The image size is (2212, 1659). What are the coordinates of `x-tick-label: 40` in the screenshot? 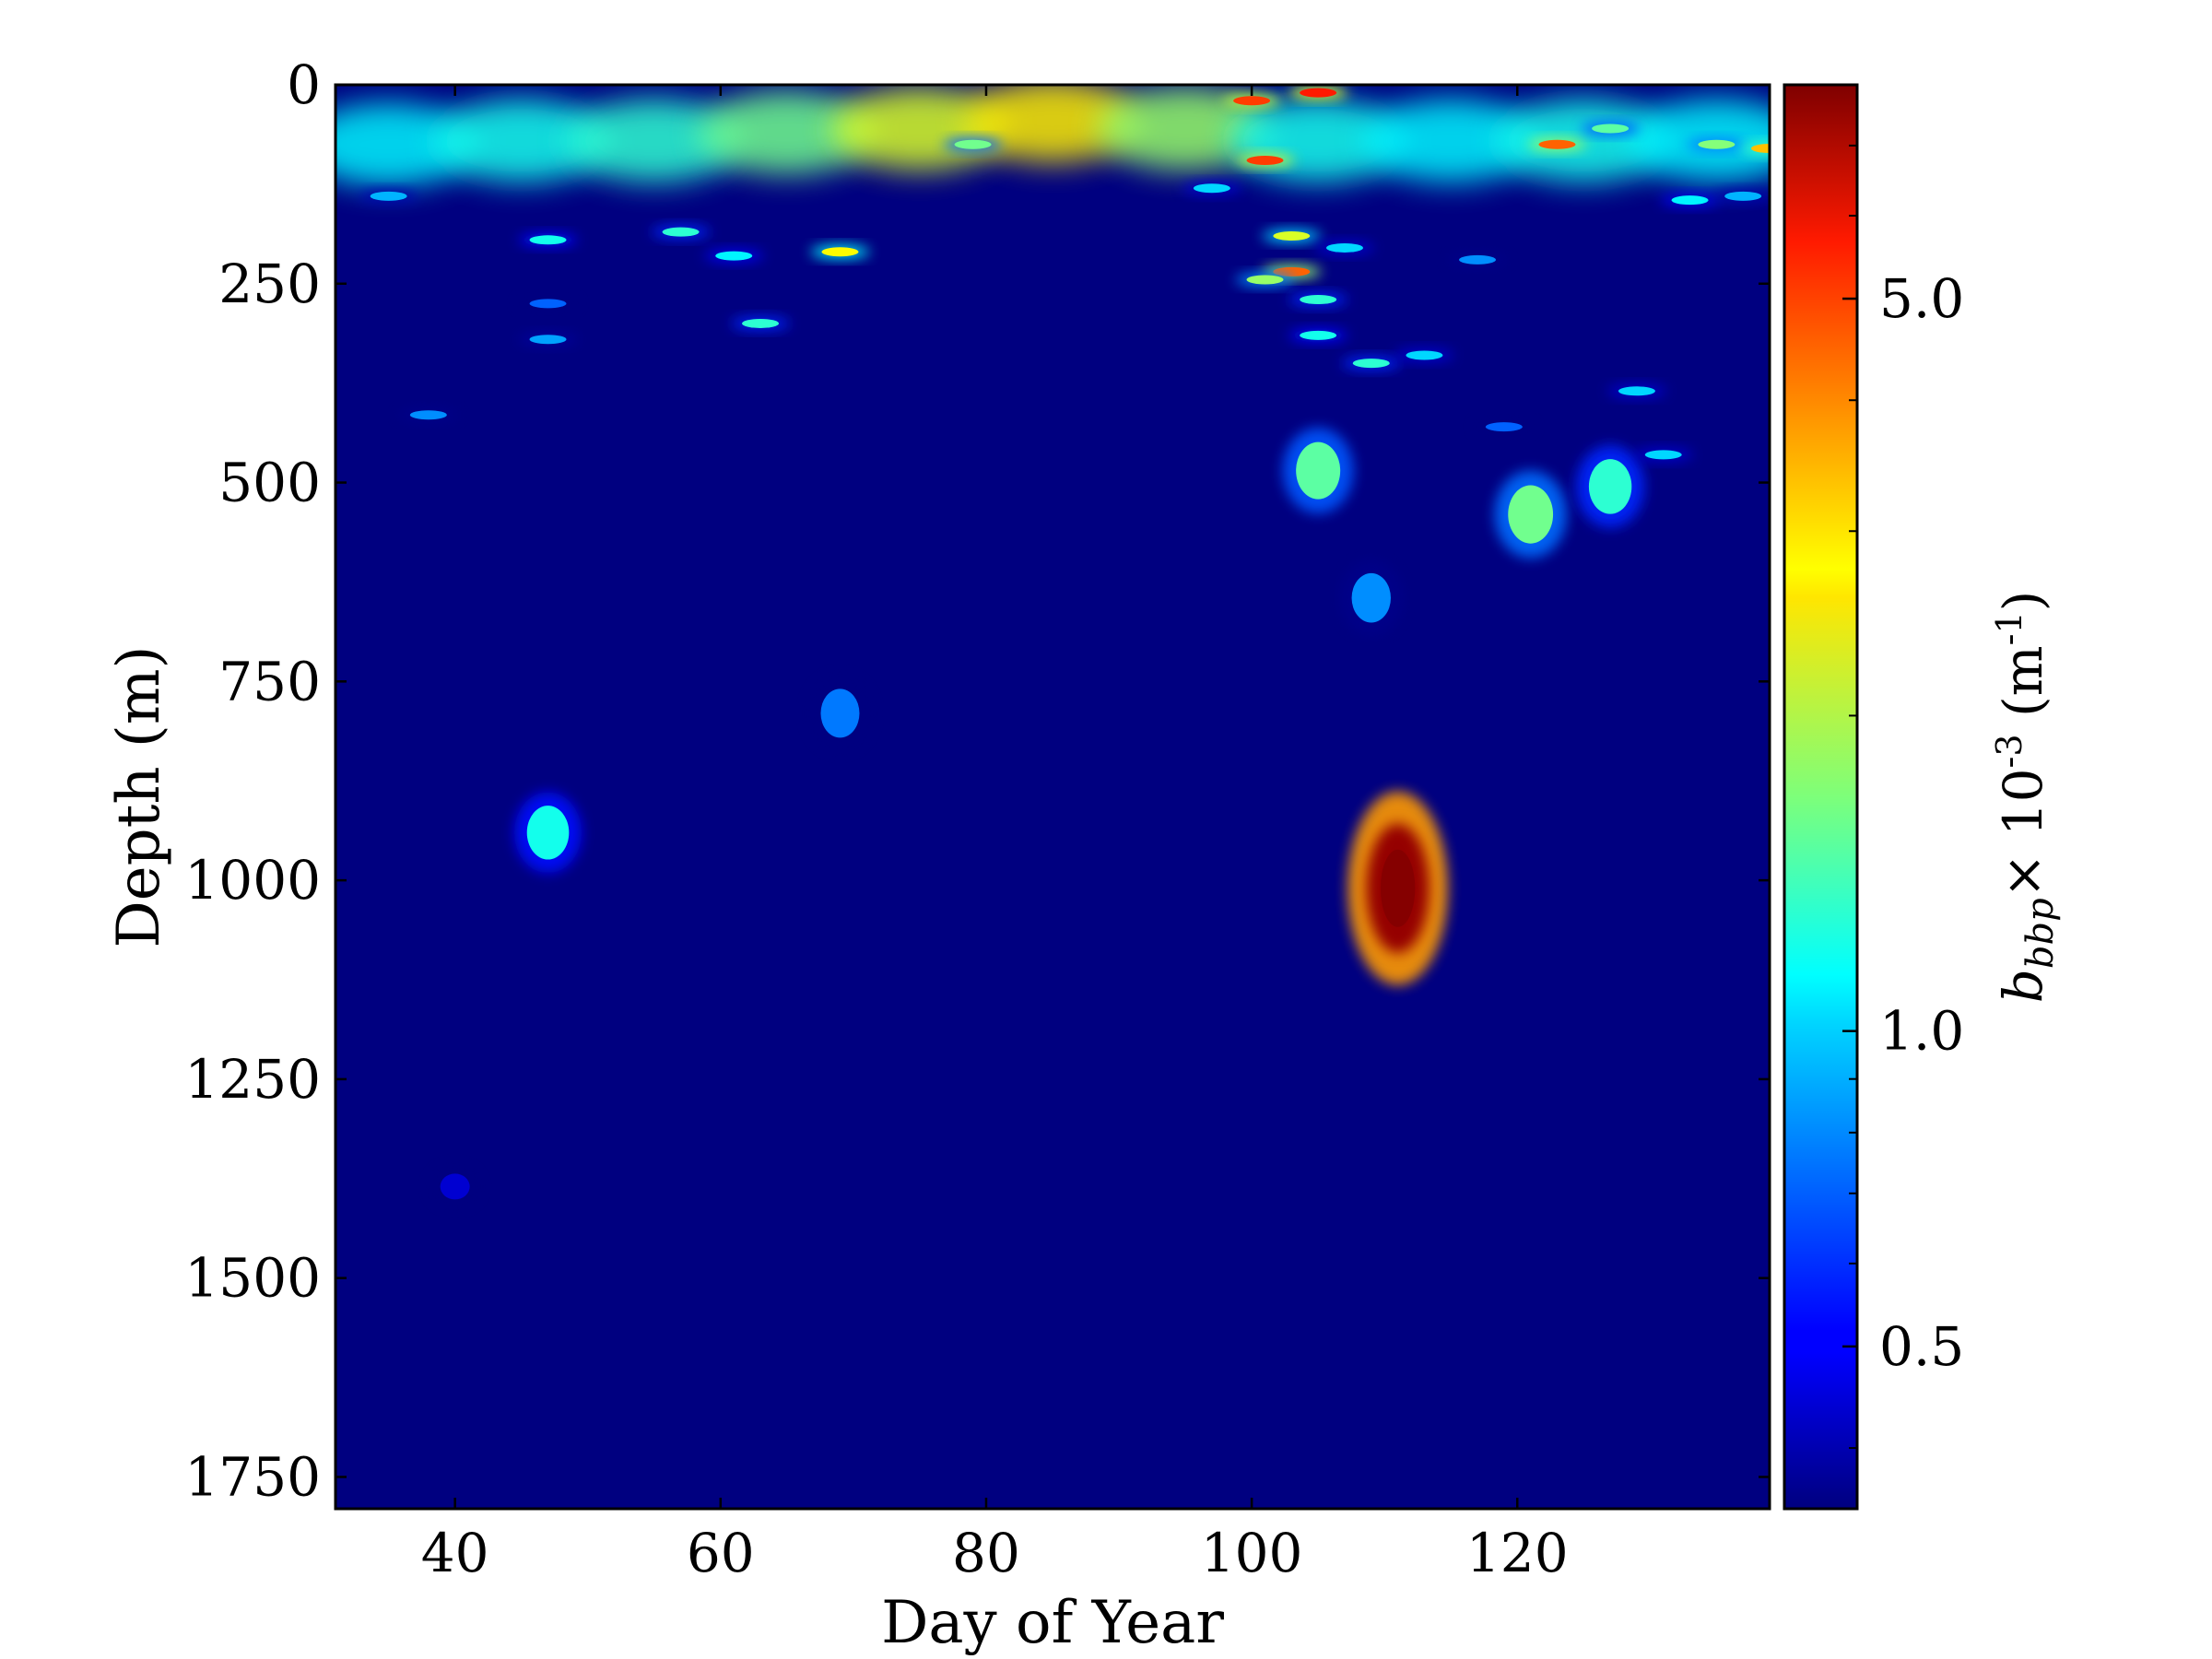 It's located at (455, 1553).